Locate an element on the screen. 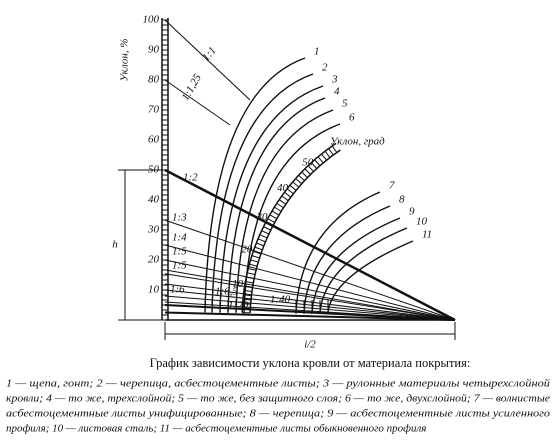 The height and width of the screenshot is (444, 557). span-label: i/2 is located at coordinates (310, 345).